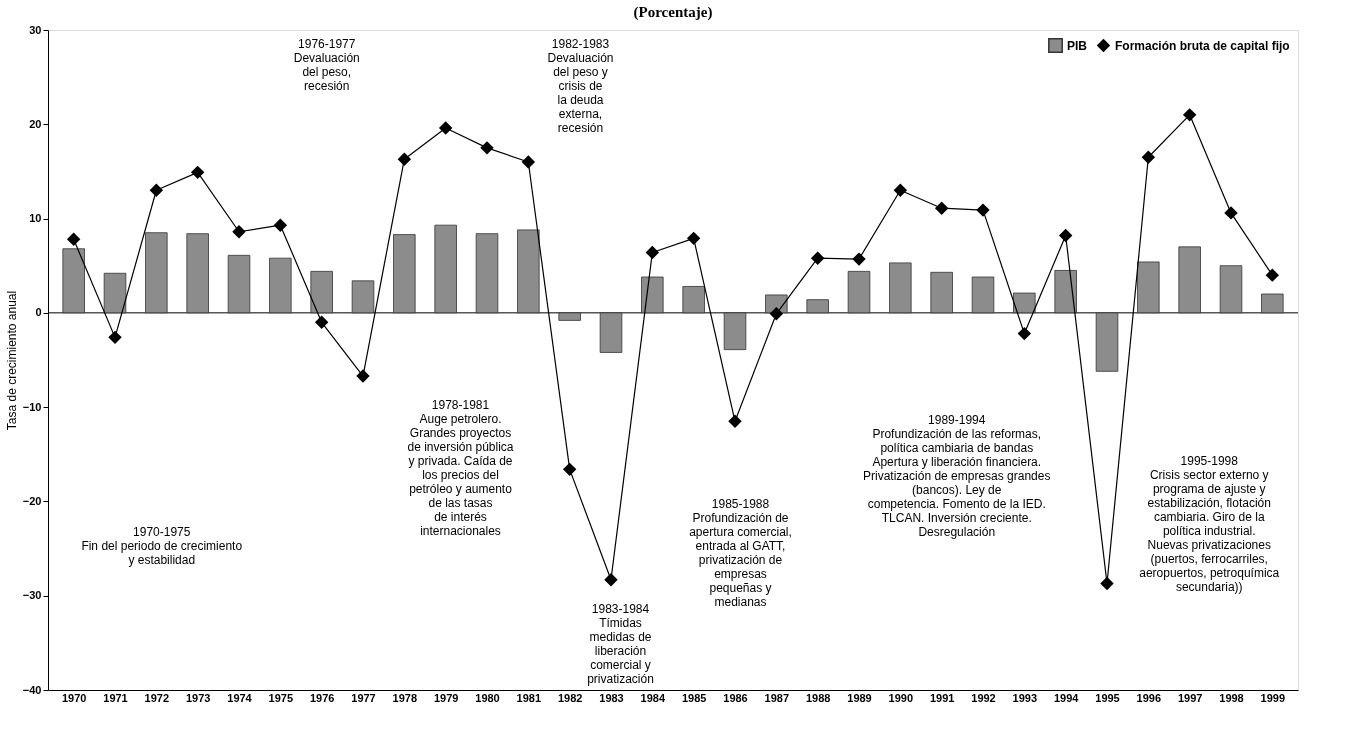 The width and height of the screenshot is (1348, 744). I want to click on x-tick-label: 1977, so click(363, 697).